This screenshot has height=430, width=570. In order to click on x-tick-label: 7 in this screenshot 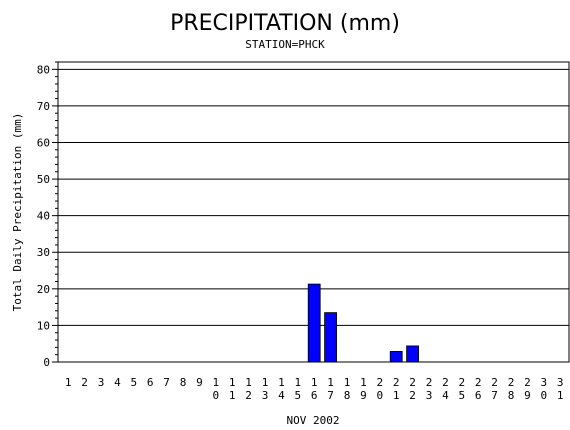, I will do `click(166, 382)`.